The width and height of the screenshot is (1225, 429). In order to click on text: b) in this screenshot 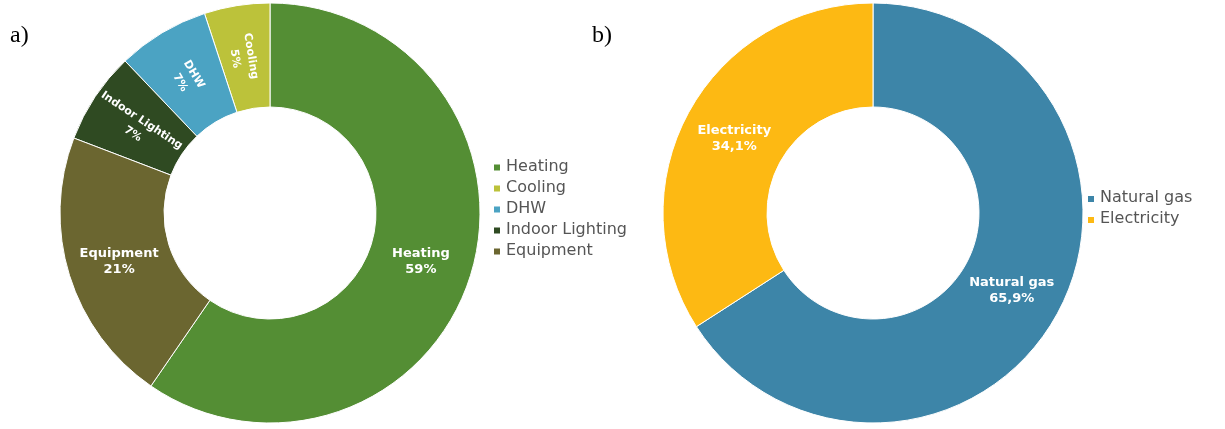, I will do `click(602, 34)`.